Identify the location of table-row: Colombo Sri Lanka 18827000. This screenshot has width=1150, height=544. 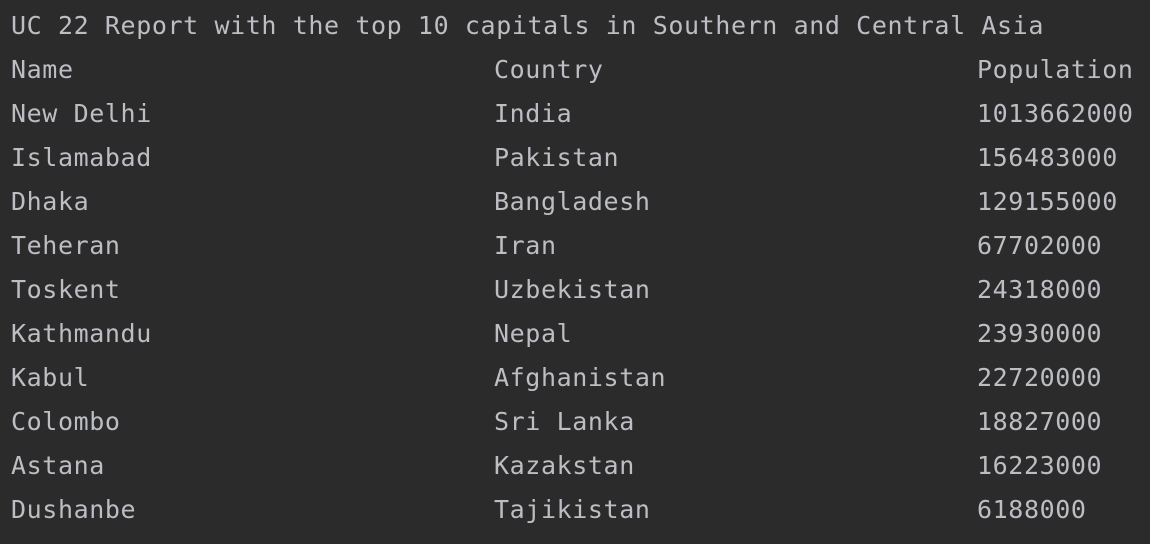
(580, 426).